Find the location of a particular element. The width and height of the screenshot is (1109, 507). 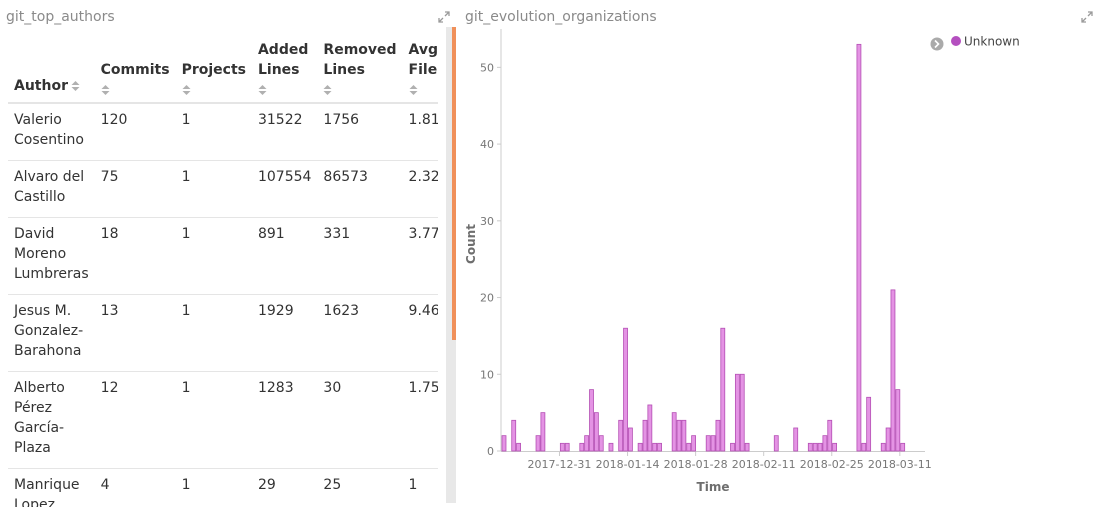

column-header-author: Author is located at coordinates (51, 69).